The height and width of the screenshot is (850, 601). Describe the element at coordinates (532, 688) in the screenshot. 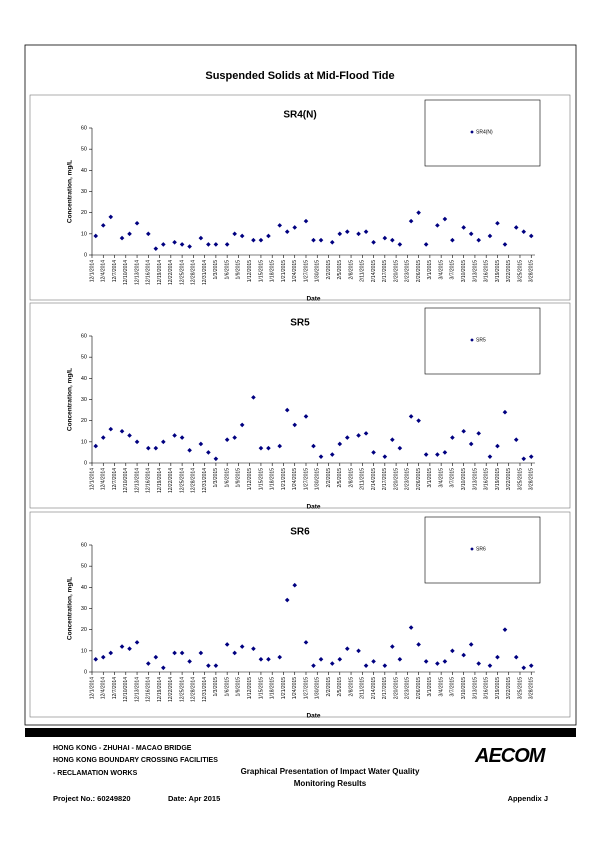

I see `x-tick-label: 3/28/2015` at that location.